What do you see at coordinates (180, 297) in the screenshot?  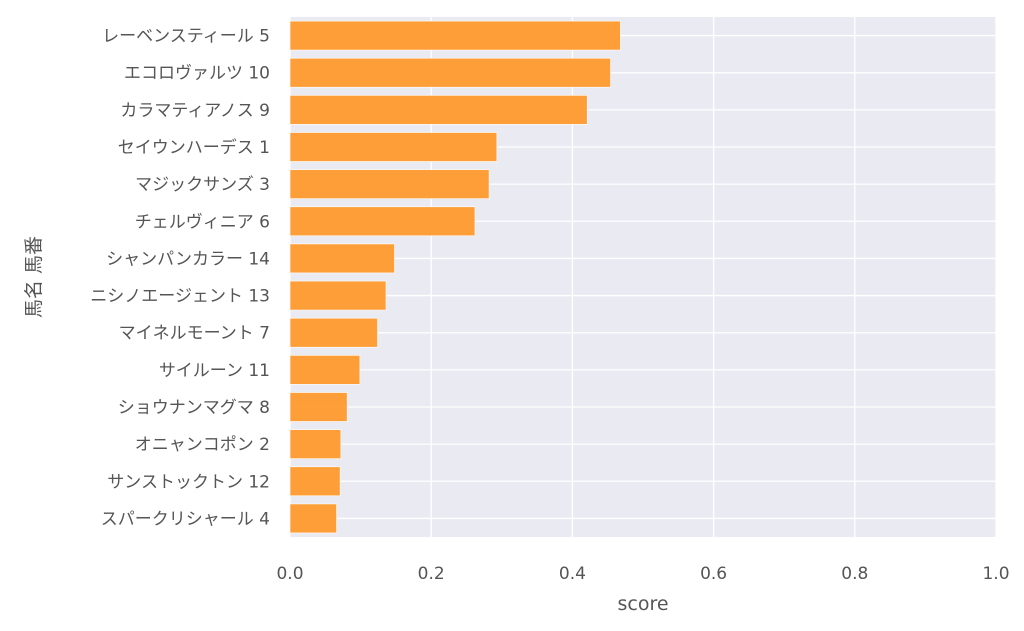 I see `y-tick-label: ニシノエージェント 13` at bounding box center [180, 297].